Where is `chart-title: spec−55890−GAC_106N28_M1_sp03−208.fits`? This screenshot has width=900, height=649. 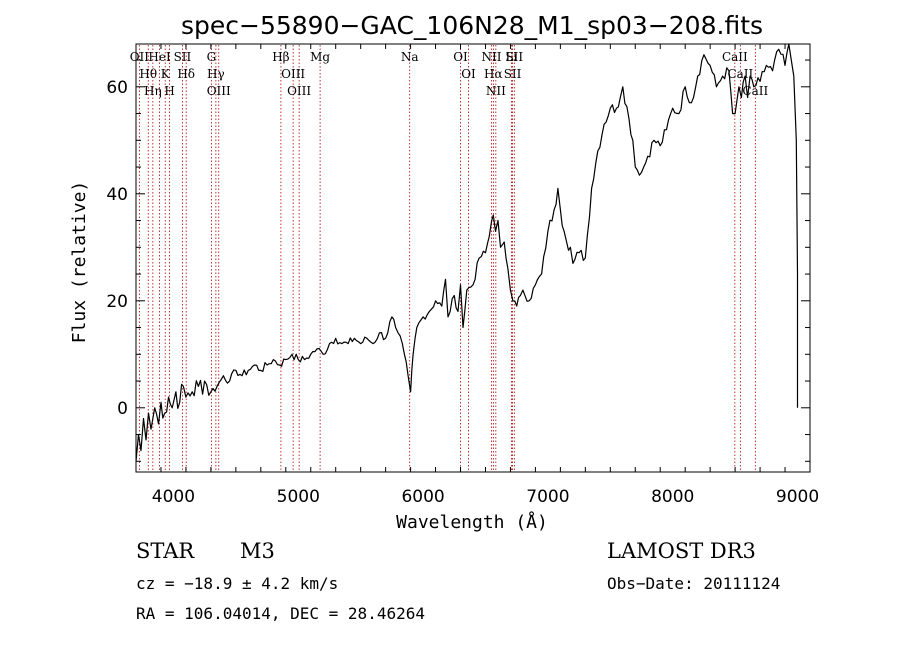
chart-title: spec−55890−GAC_106N28_M1_sp03−208.fits is located at coordinates (472, 25).